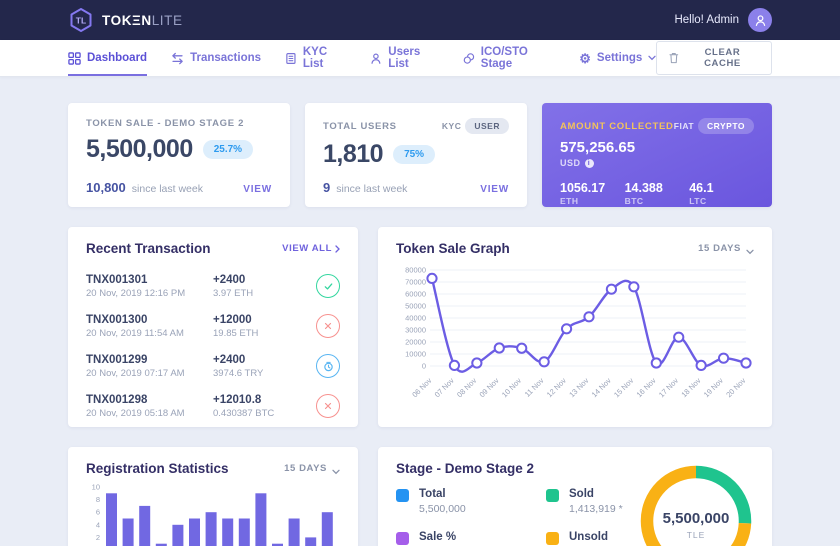 The width and height of the screenshot is (840, 546). Describe the element at coordinates (238, 373) in the screenshot. I see `transaction-crypto-amount: 3974.6 TRY` at that location.